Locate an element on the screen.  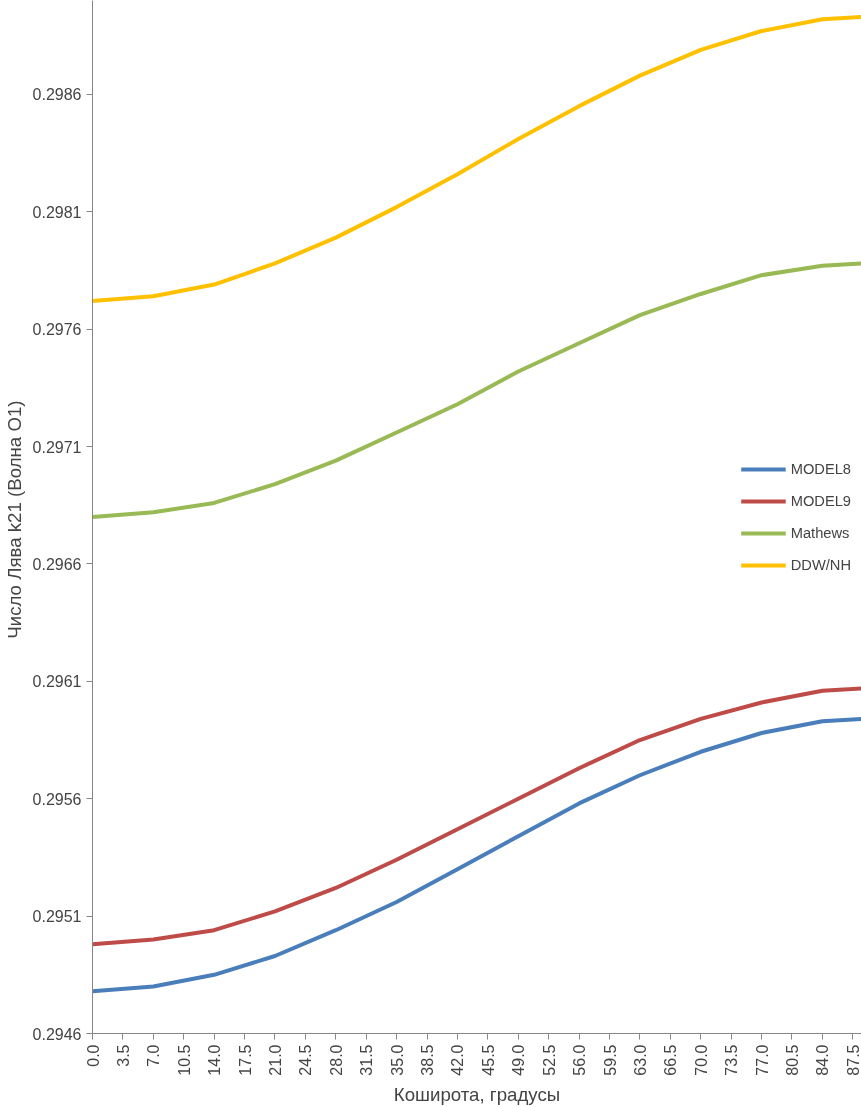
x-tick-label: 24.5 is located at coordinates (306, 1060).